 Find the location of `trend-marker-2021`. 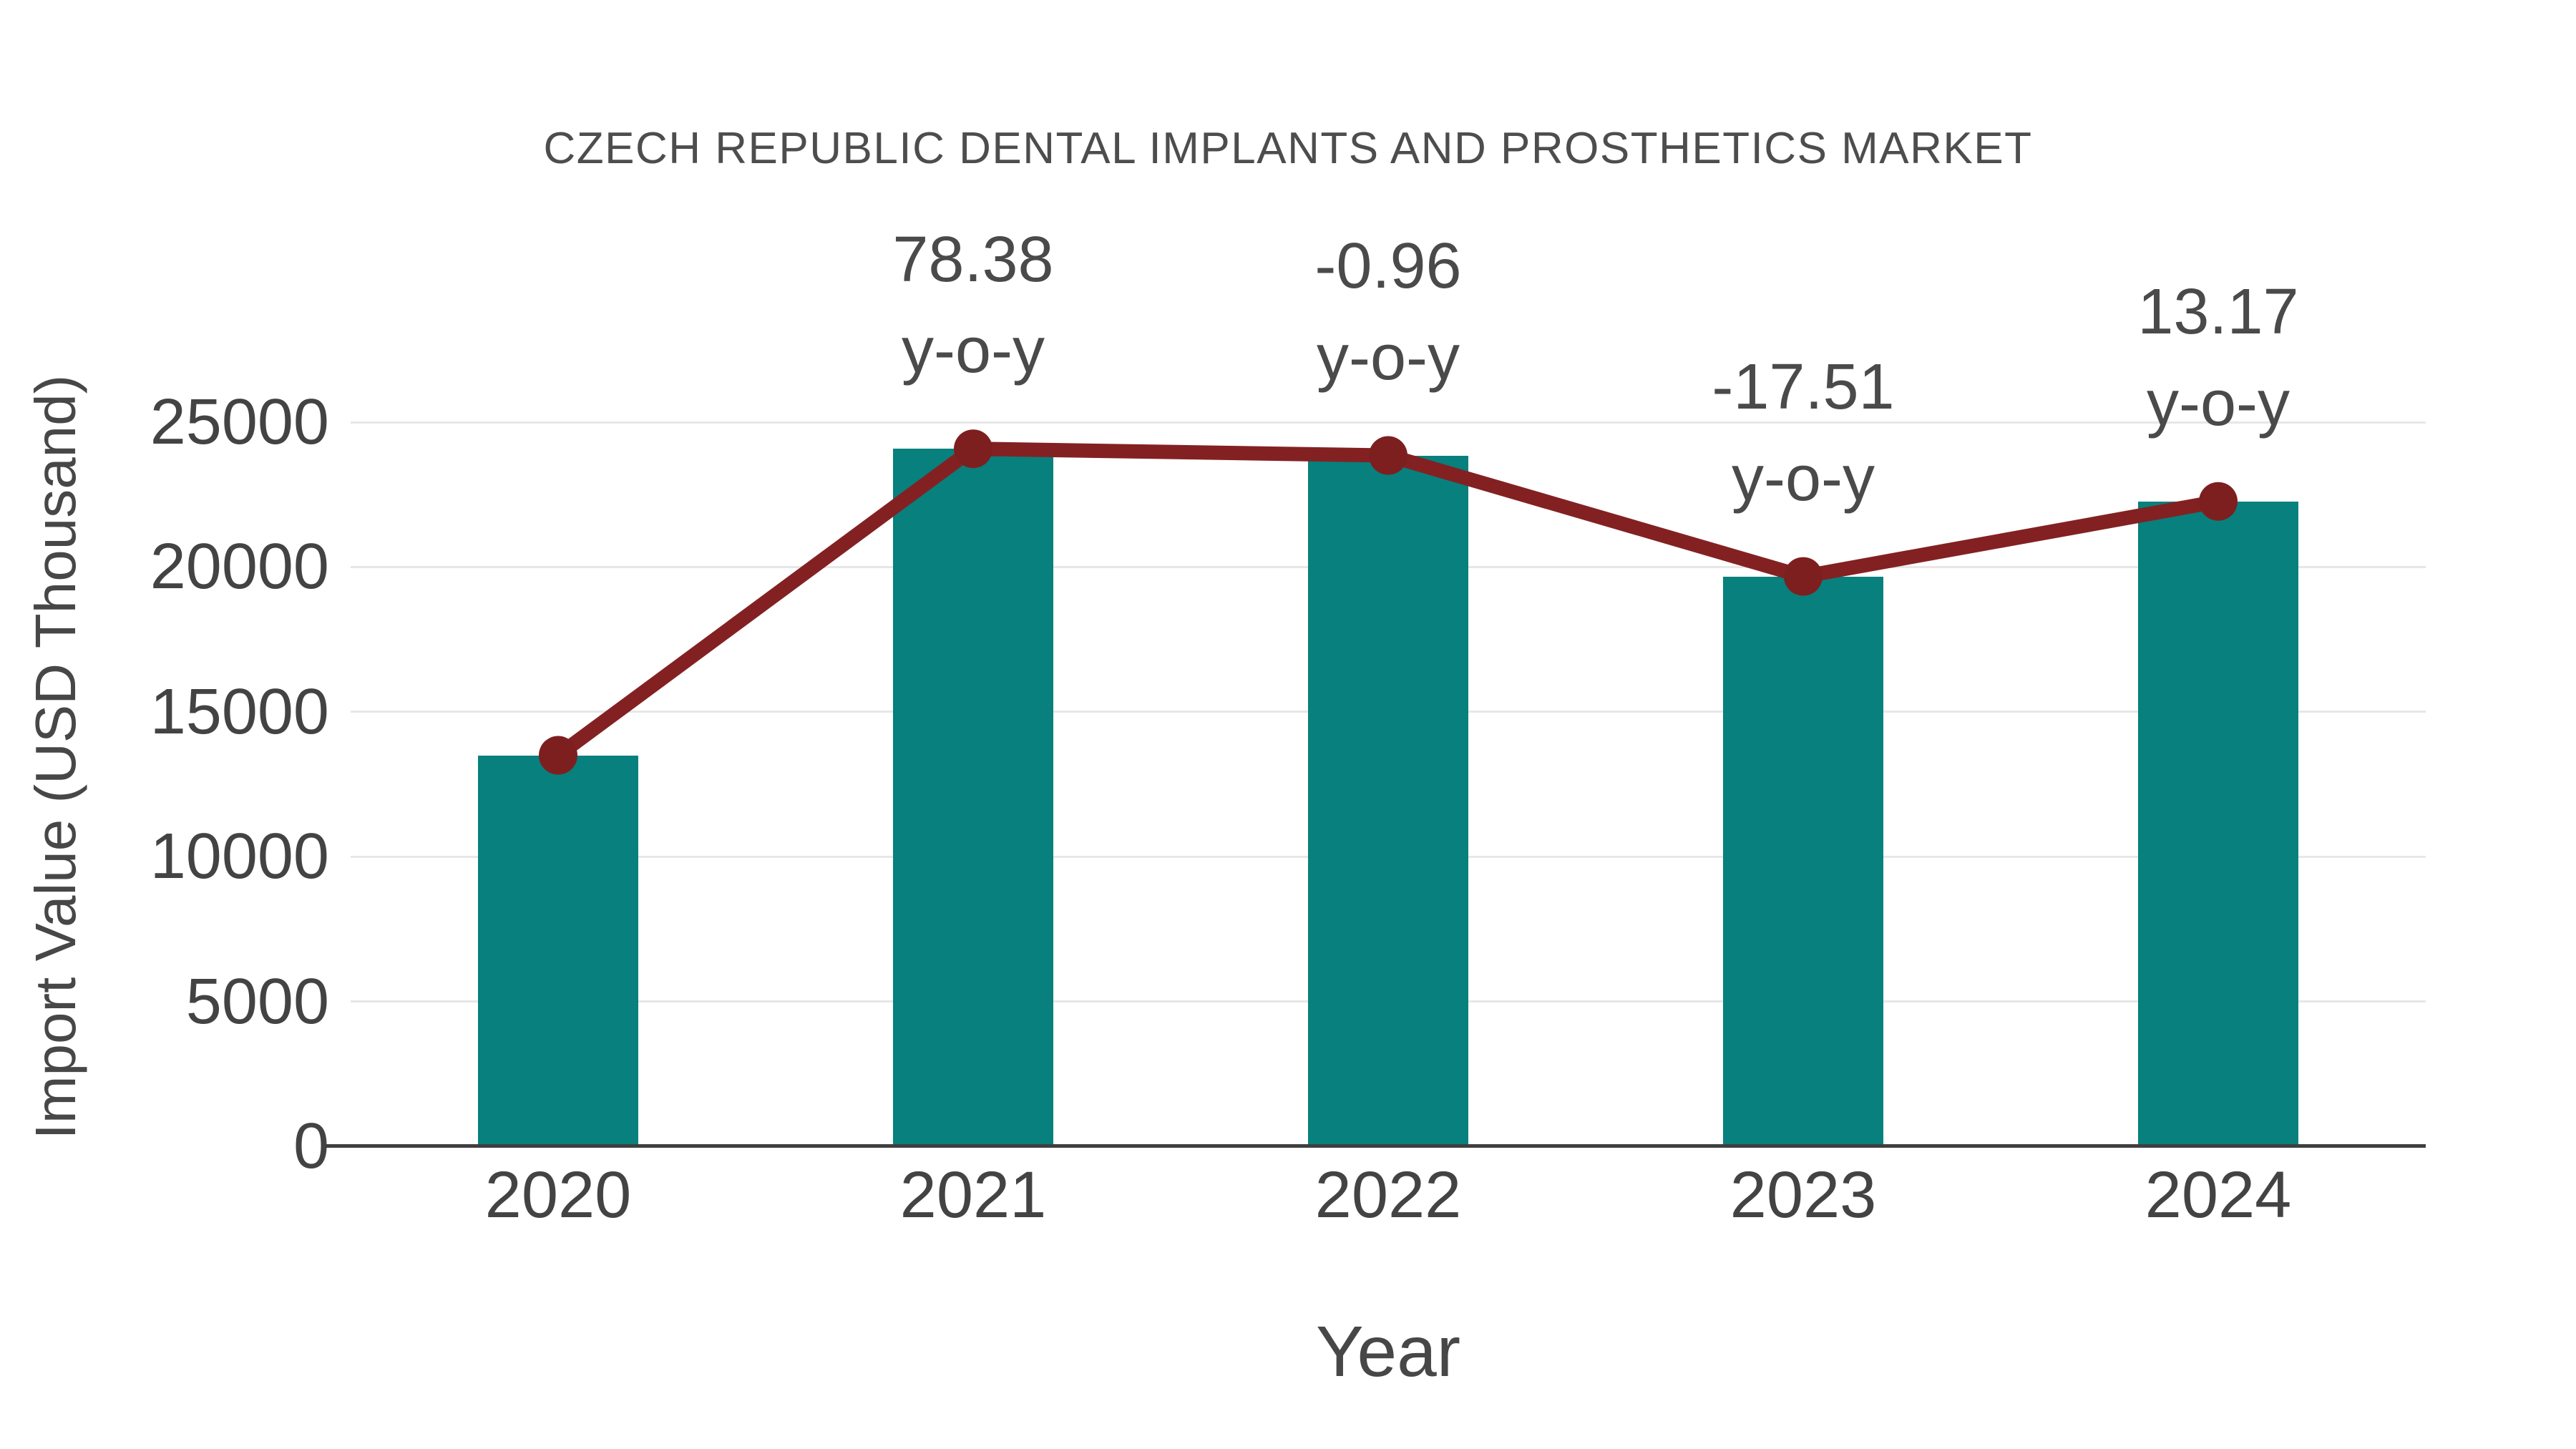

trend-marker-2021 is located at coordinates (973, 449).